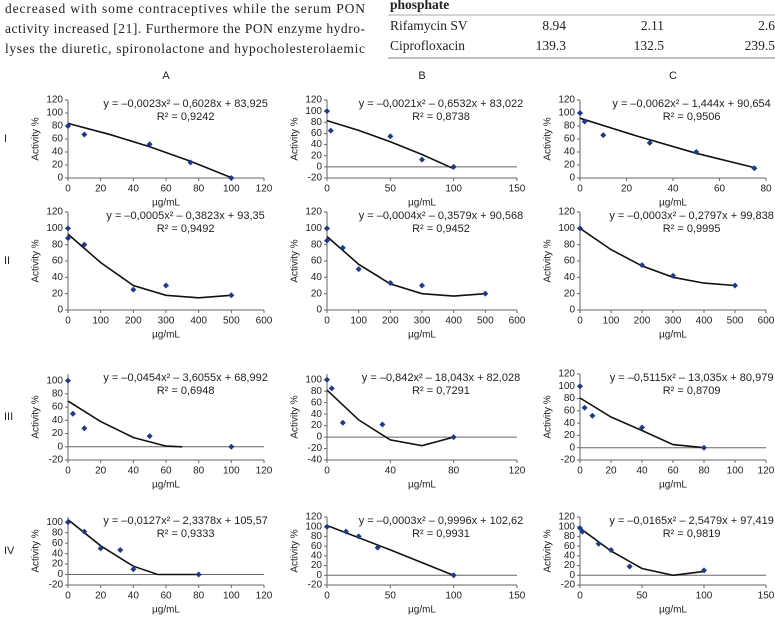  I want to click on r-squared: R² = 0,9492, so click(186, 229).